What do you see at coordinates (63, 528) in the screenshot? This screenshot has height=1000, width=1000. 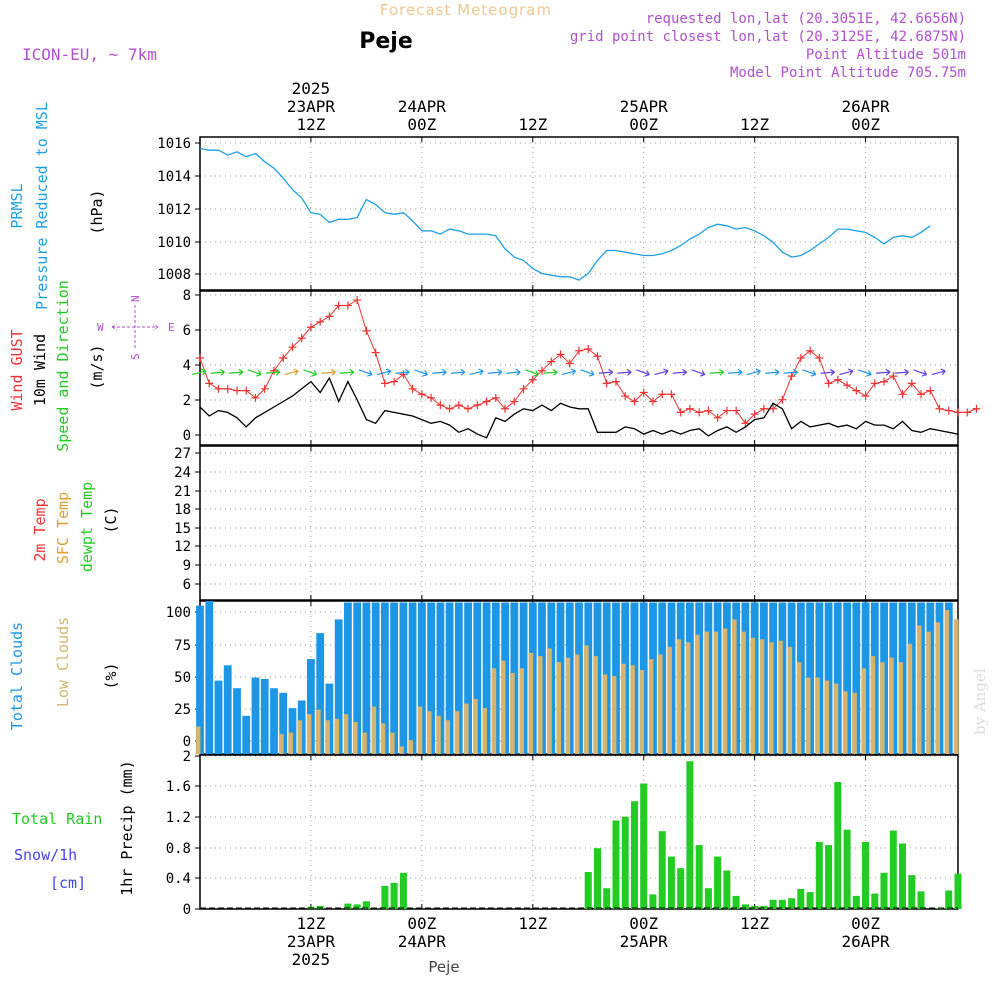 I see `temp-sfc-label: SFC Temp` at bounding box center [63, 528].